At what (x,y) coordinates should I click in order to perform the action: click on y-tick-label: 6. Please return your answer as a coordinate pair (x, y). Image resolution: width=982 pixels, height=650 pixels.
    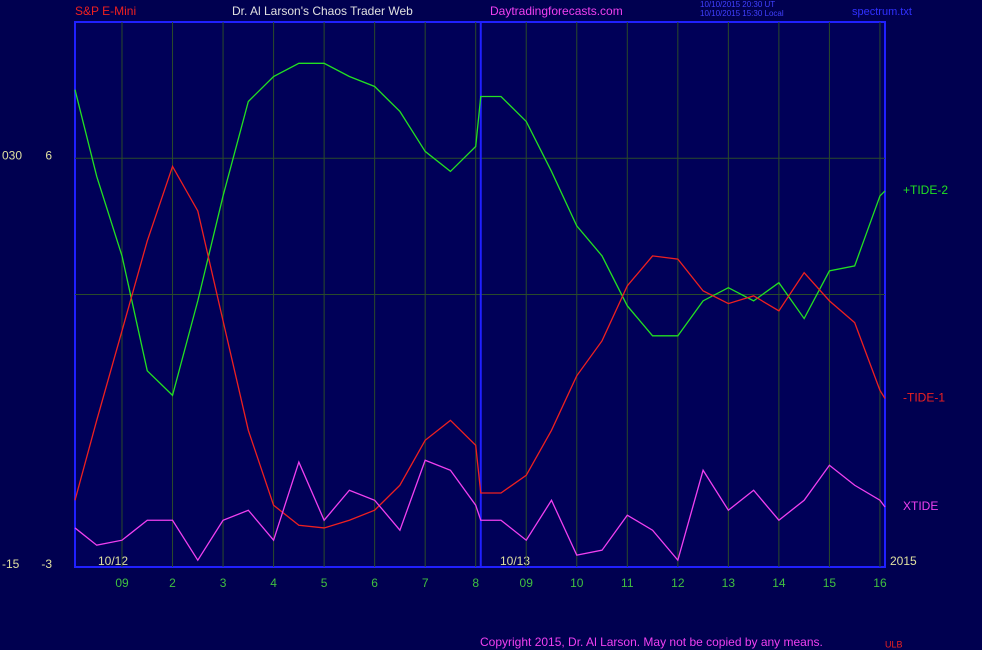
    Looking at the image, I should click on (48, 155).